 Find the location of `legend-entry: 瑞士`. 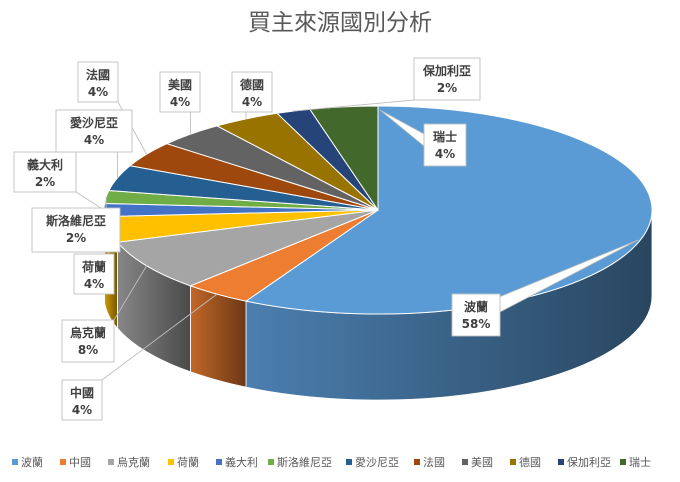

legend-entry: 瑞士 is located at coordinates (640, 462).